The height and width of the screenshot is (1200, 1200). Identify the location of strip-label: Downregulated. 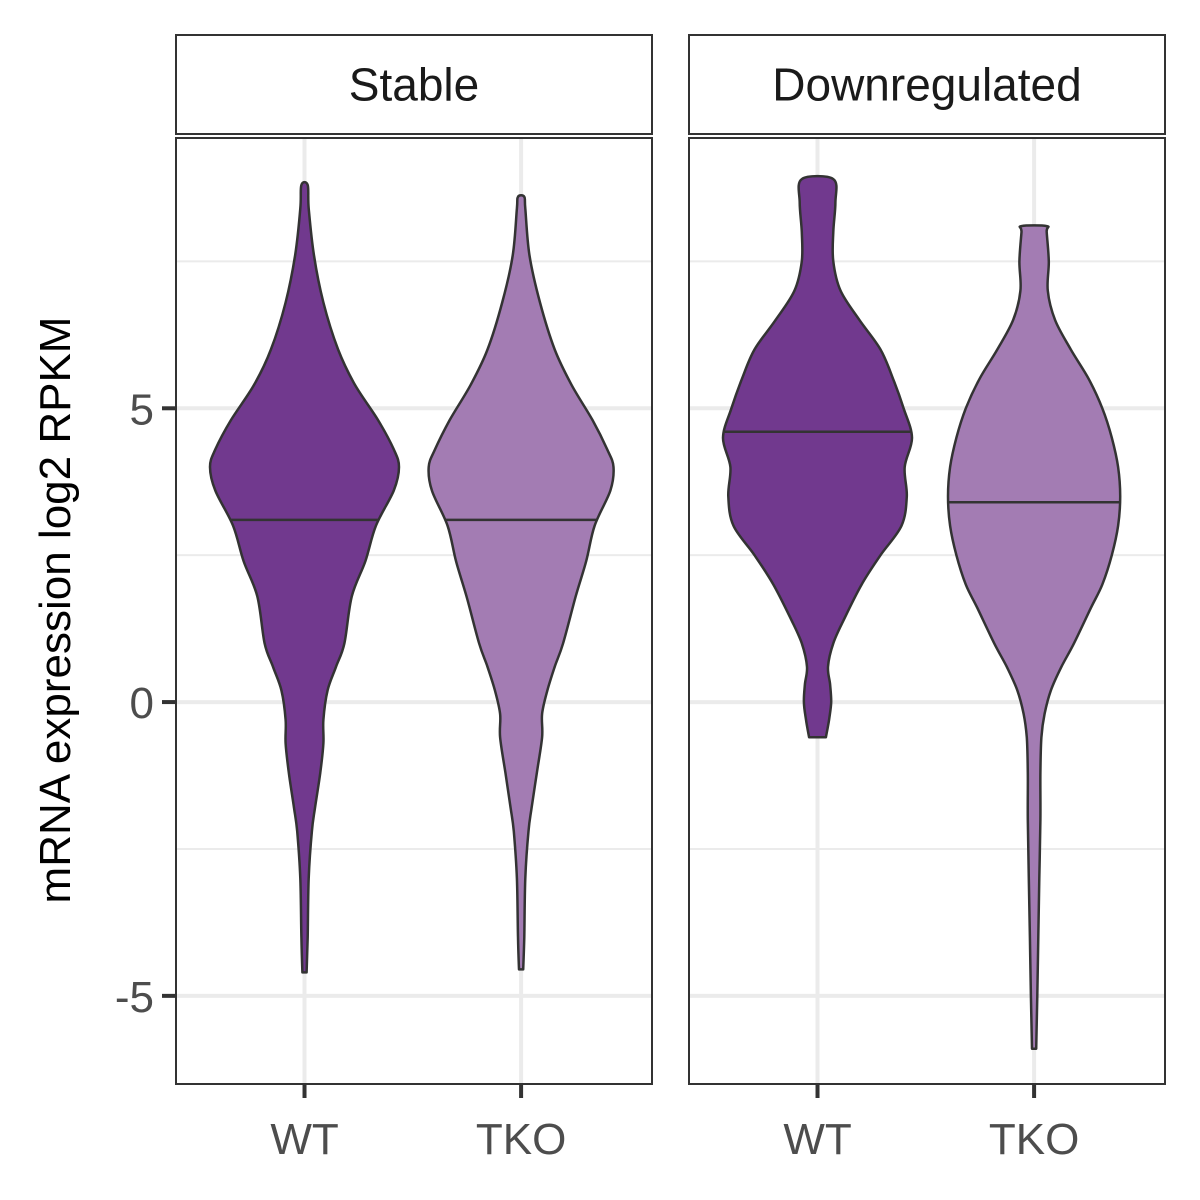
(926, 85).